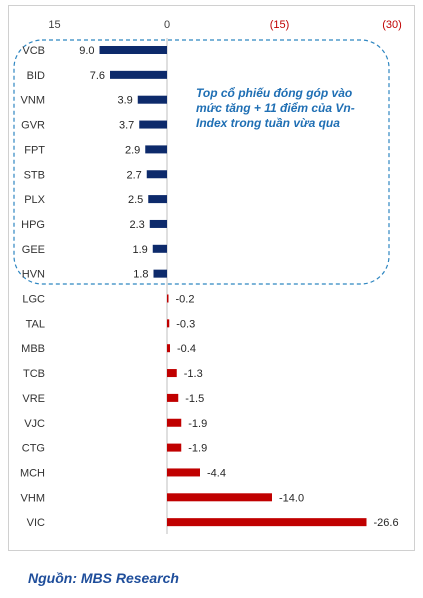 The height and width of the screenshot is (598, 423). Describe the element at coordinates (185, 300) in the screenshot. I see `value-label: -0.2` at that location.